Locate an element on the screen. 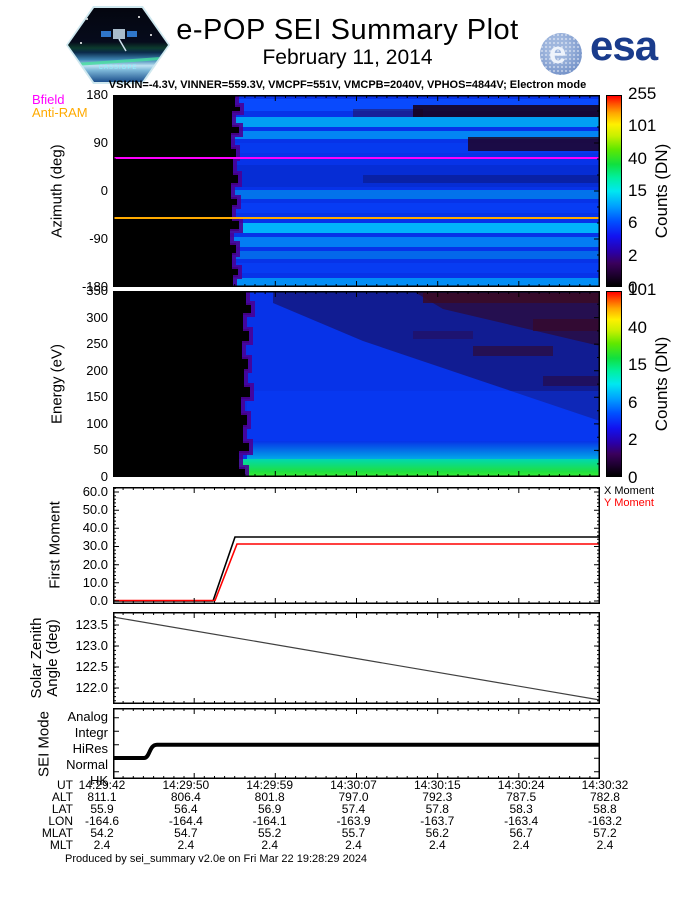 The height and width of the screenshot is (899, 695). lat-value: 56.9 is located at coordinates (269, 809).